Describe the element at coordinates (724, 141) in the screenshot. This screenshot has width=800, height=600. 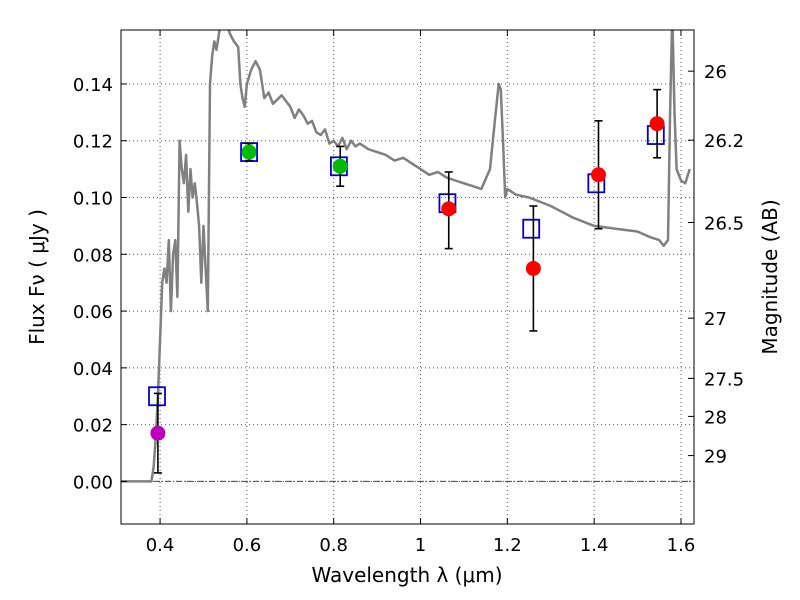
I see `y2-tick-label: 26.2` at that location.